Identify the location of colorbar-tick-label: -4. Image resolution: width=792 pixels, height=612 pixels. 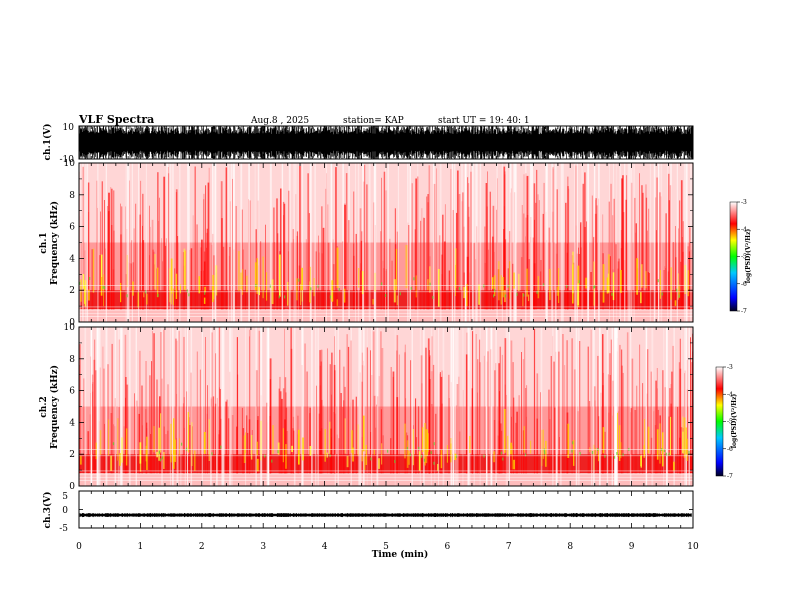
(744, 229).